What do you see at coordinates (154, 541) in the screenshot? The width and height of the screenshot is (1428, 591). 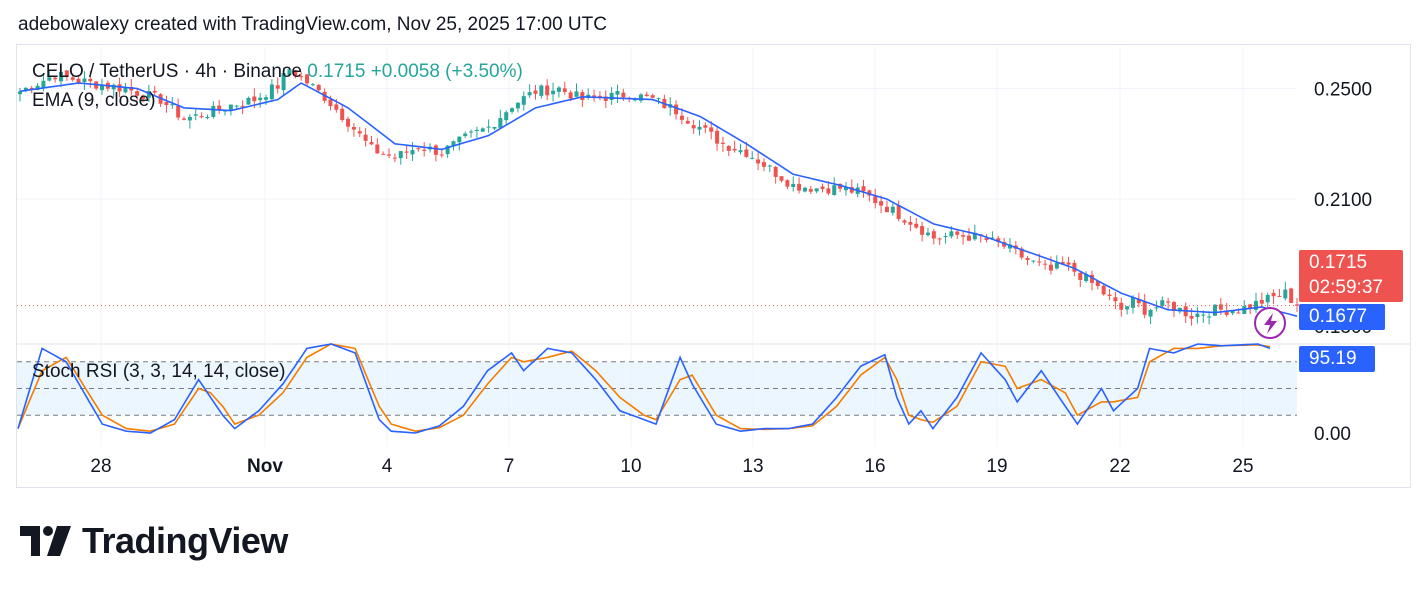 I see `tradingview-logo: TradingView` at bounding box center [154, 541].